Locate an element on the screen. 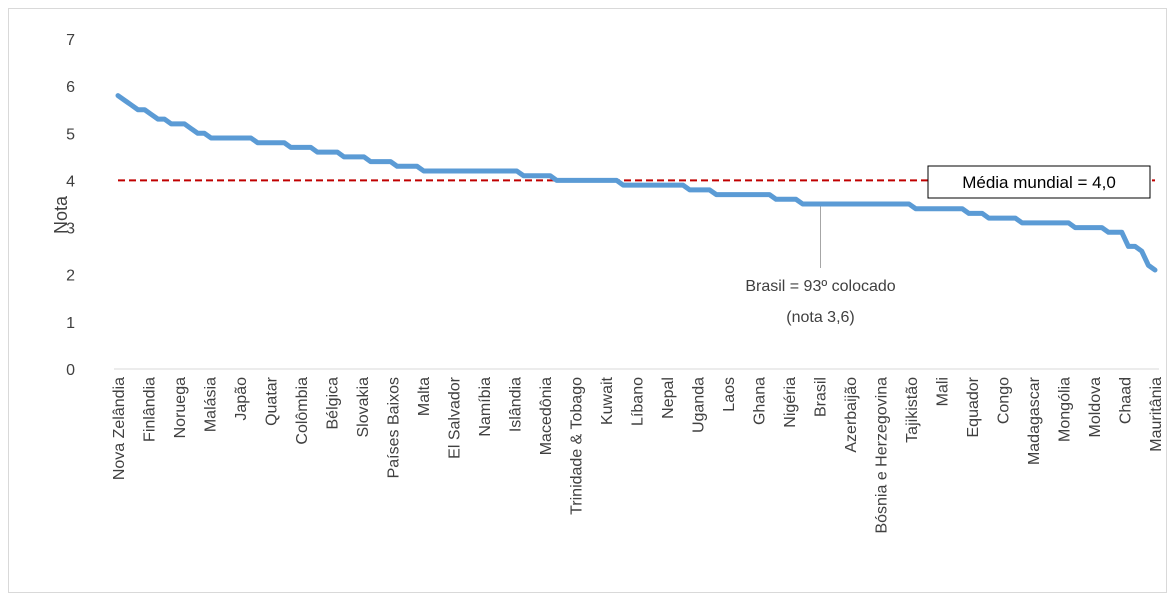 The height and width of the screenshot is (597, 1175). y-tick-label: 1 is located at coordinates (70, 323).